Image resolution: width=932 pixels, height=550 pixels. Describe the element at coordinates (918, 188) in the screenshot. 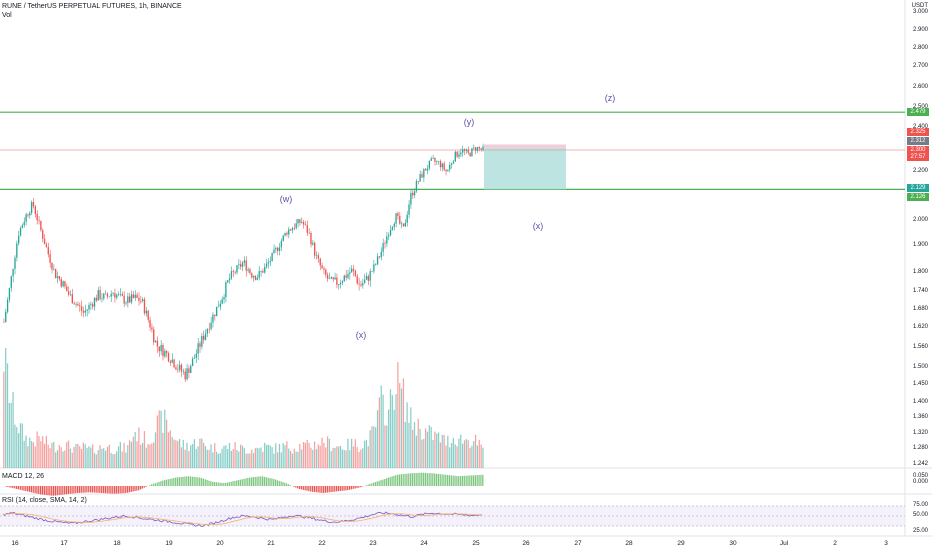

I see `price-tag: 2.129` at that location.